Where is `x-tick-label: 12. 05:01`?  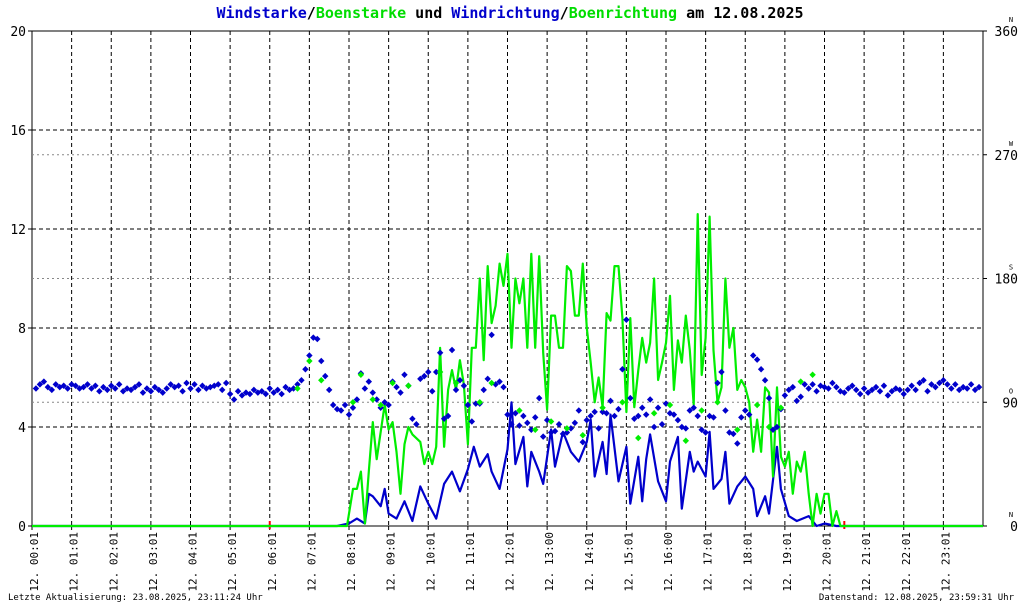 x-tick-label: 12. 05:01 is located at coordinates (232, 562).